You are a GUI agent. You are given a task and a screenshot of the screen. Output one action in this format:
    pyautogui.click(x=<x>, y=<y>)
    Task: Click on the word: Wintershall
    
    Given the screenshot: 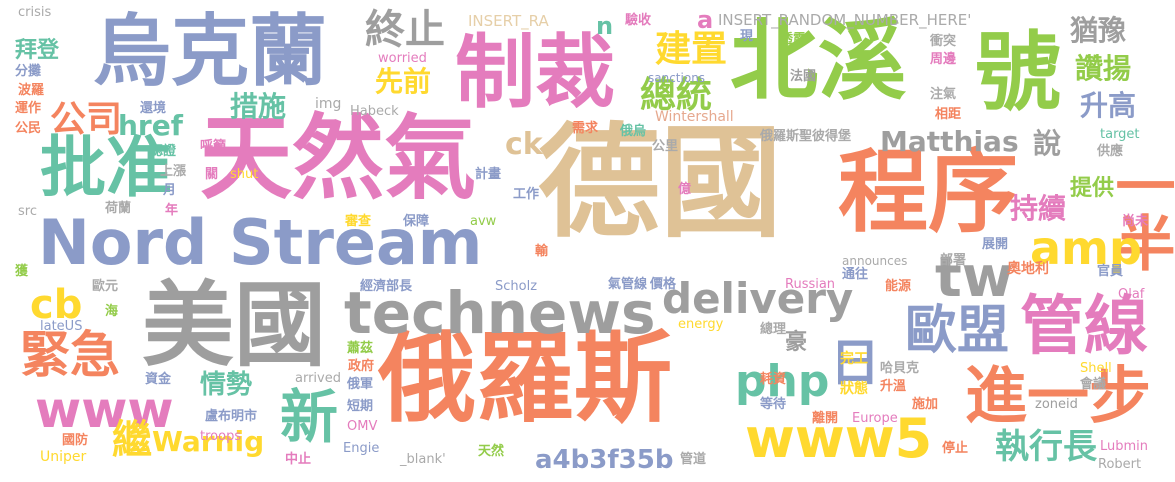 What is the action you would take?
    pyautogui.click(x=694, y=117)
    